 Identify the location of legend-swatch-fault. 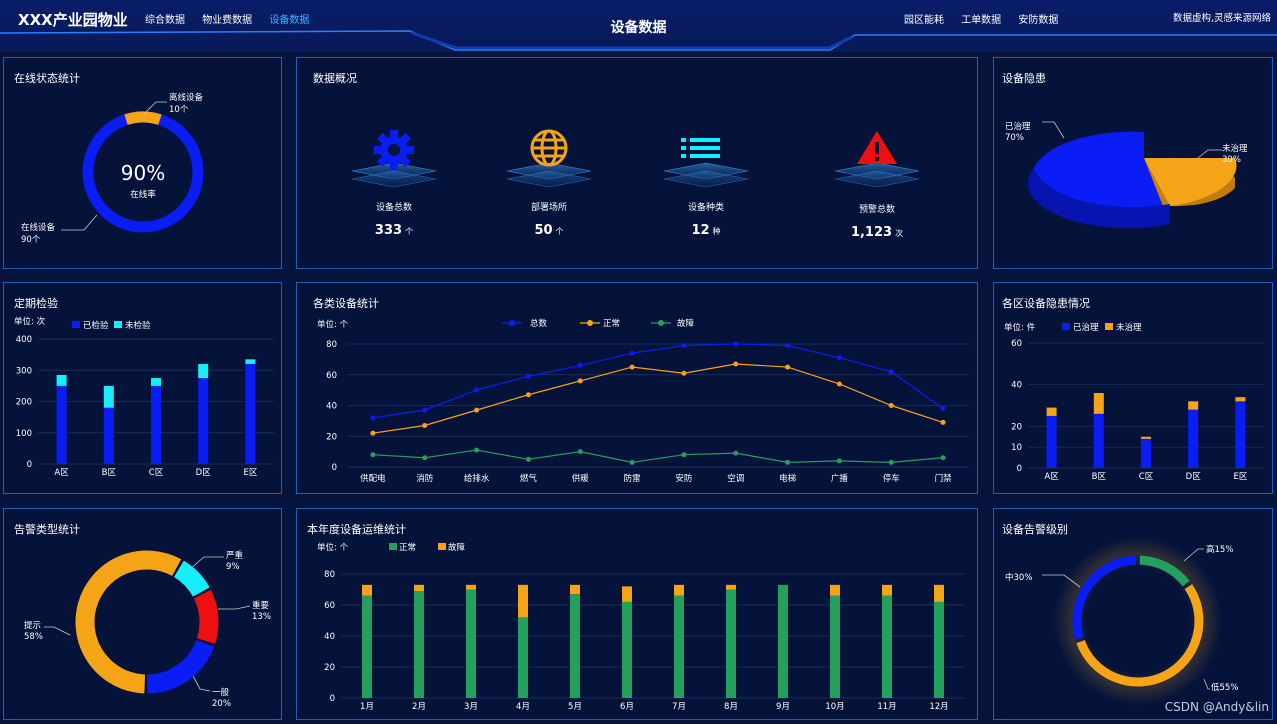
(442, 546).